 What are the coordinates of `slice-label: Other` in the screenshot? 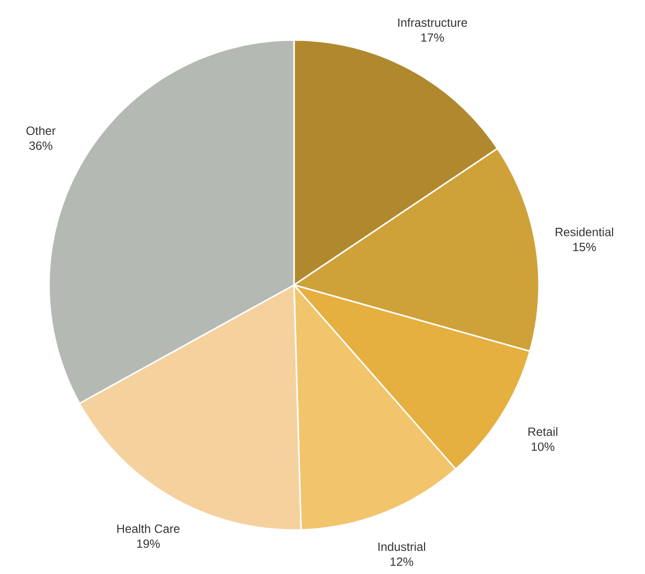 It's located at (41, 130).